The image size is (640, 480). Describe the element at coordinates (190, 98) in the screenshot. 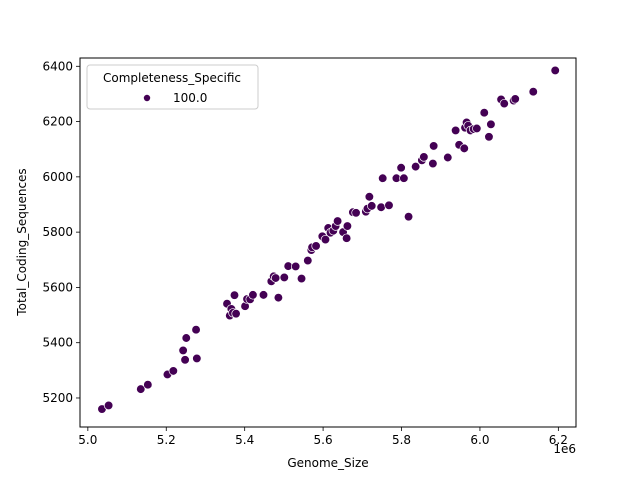

I see `legend-entry-label: 100.0` at that location.